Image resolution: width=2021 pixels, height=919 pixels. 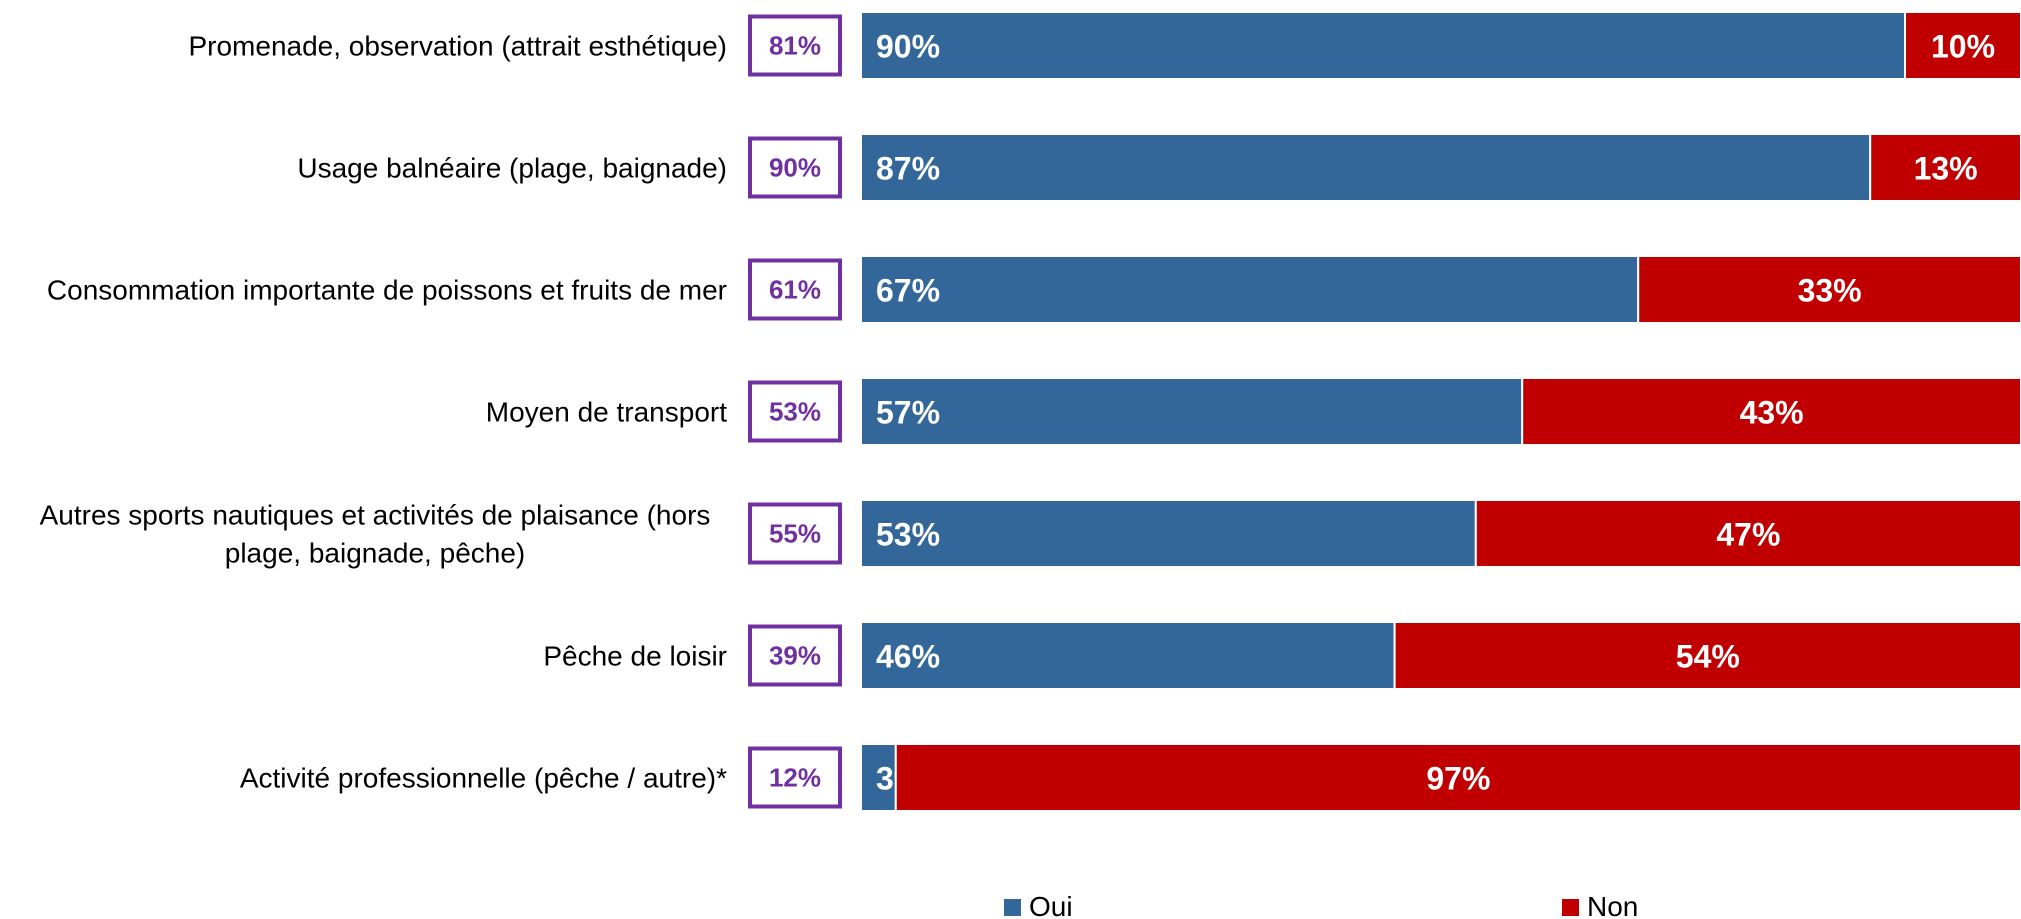 I want to click on category-label: Pêche de loisir, so click(x=635, y=656).